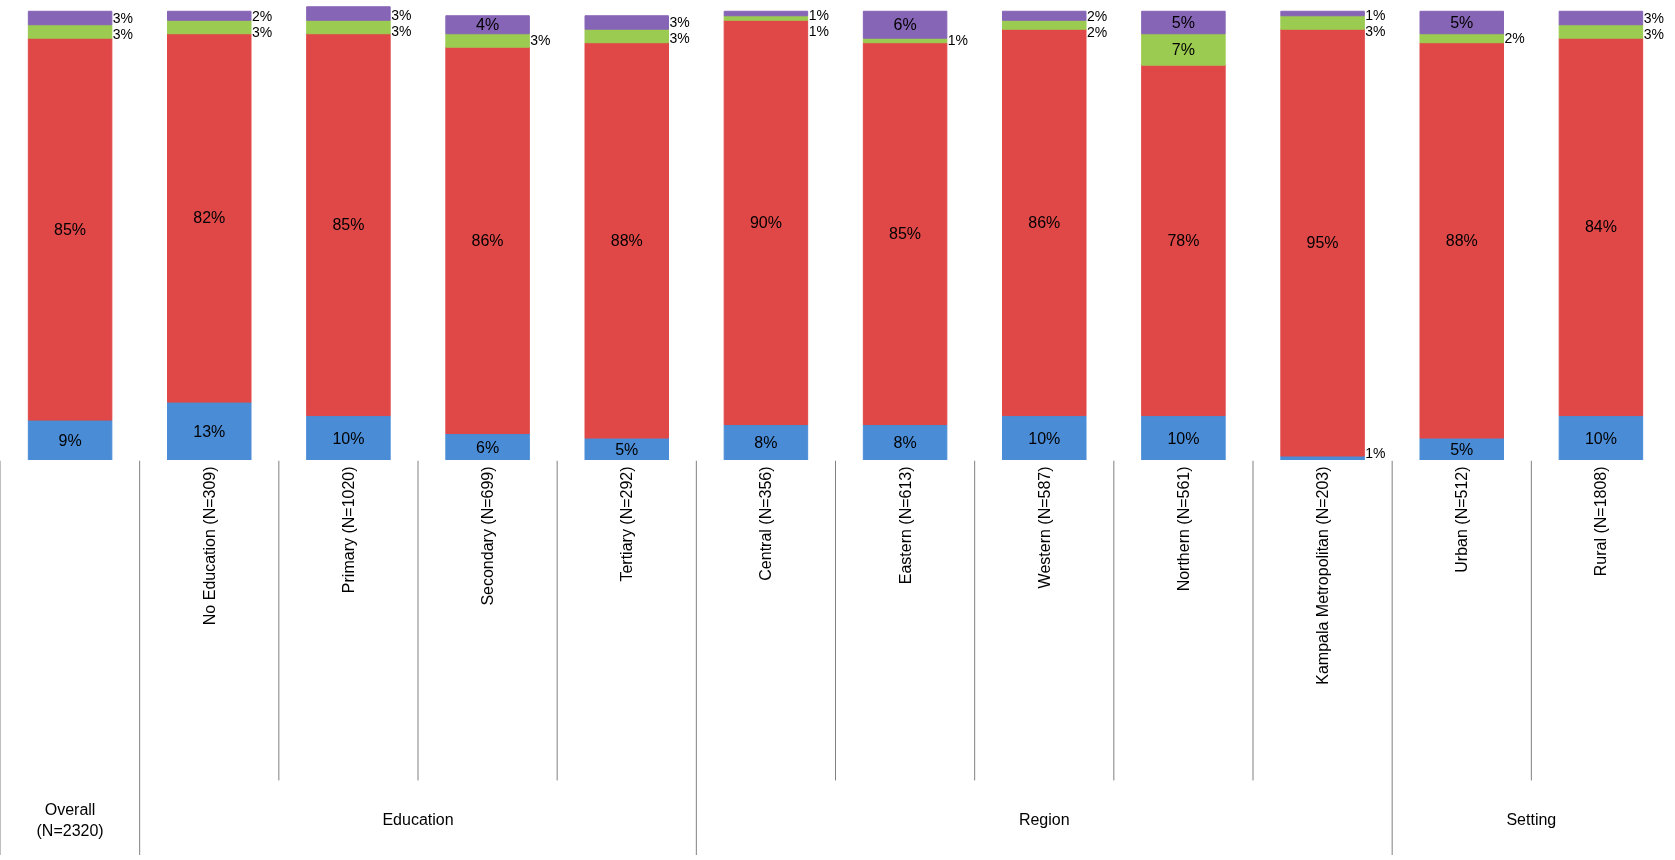  Describe the element at coordinates (418, 820) in the screenshot. I see `text: Education` at that location.